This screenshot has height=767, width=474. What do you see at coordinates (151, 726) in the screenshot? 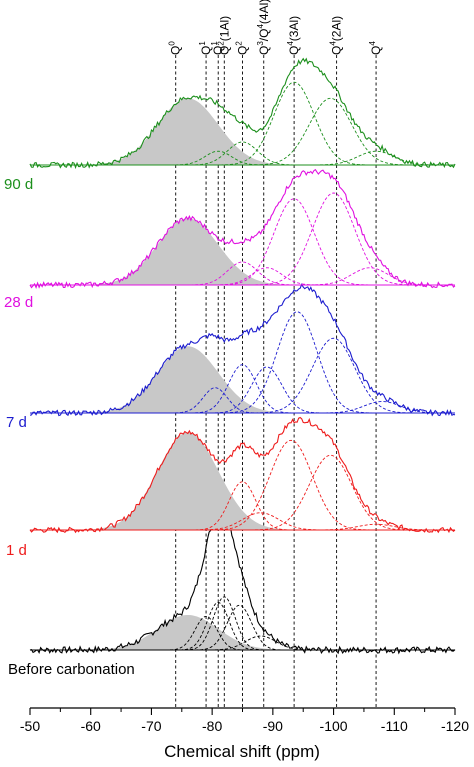
I see `x-tick-label: -70` at bounding box center [151, 726].